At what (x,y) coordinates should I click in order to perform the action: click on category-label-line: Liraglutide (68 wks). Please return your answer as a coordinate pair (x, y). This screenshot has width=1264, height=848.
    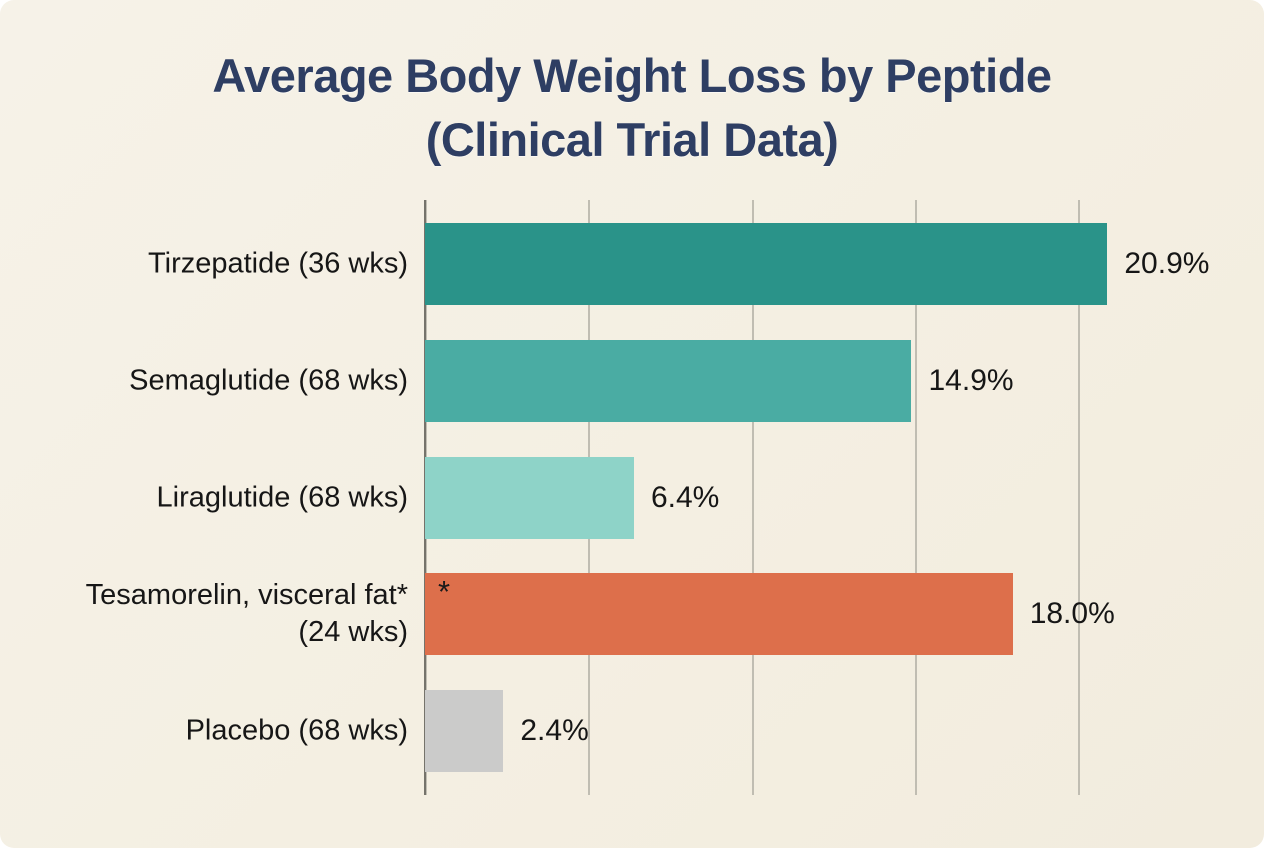
    Looking at the image, I should click on (282, 497).